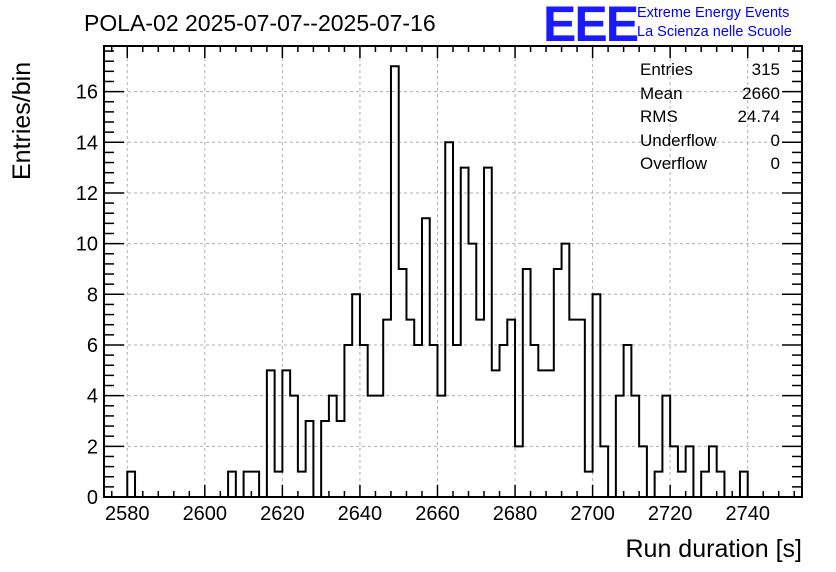 The image size is (836, 572). Describe the element at coordinates (260, 23) in the screenshot. I see `chart-title: POLA-02 2025-07-07--2025-07-16` at that location.